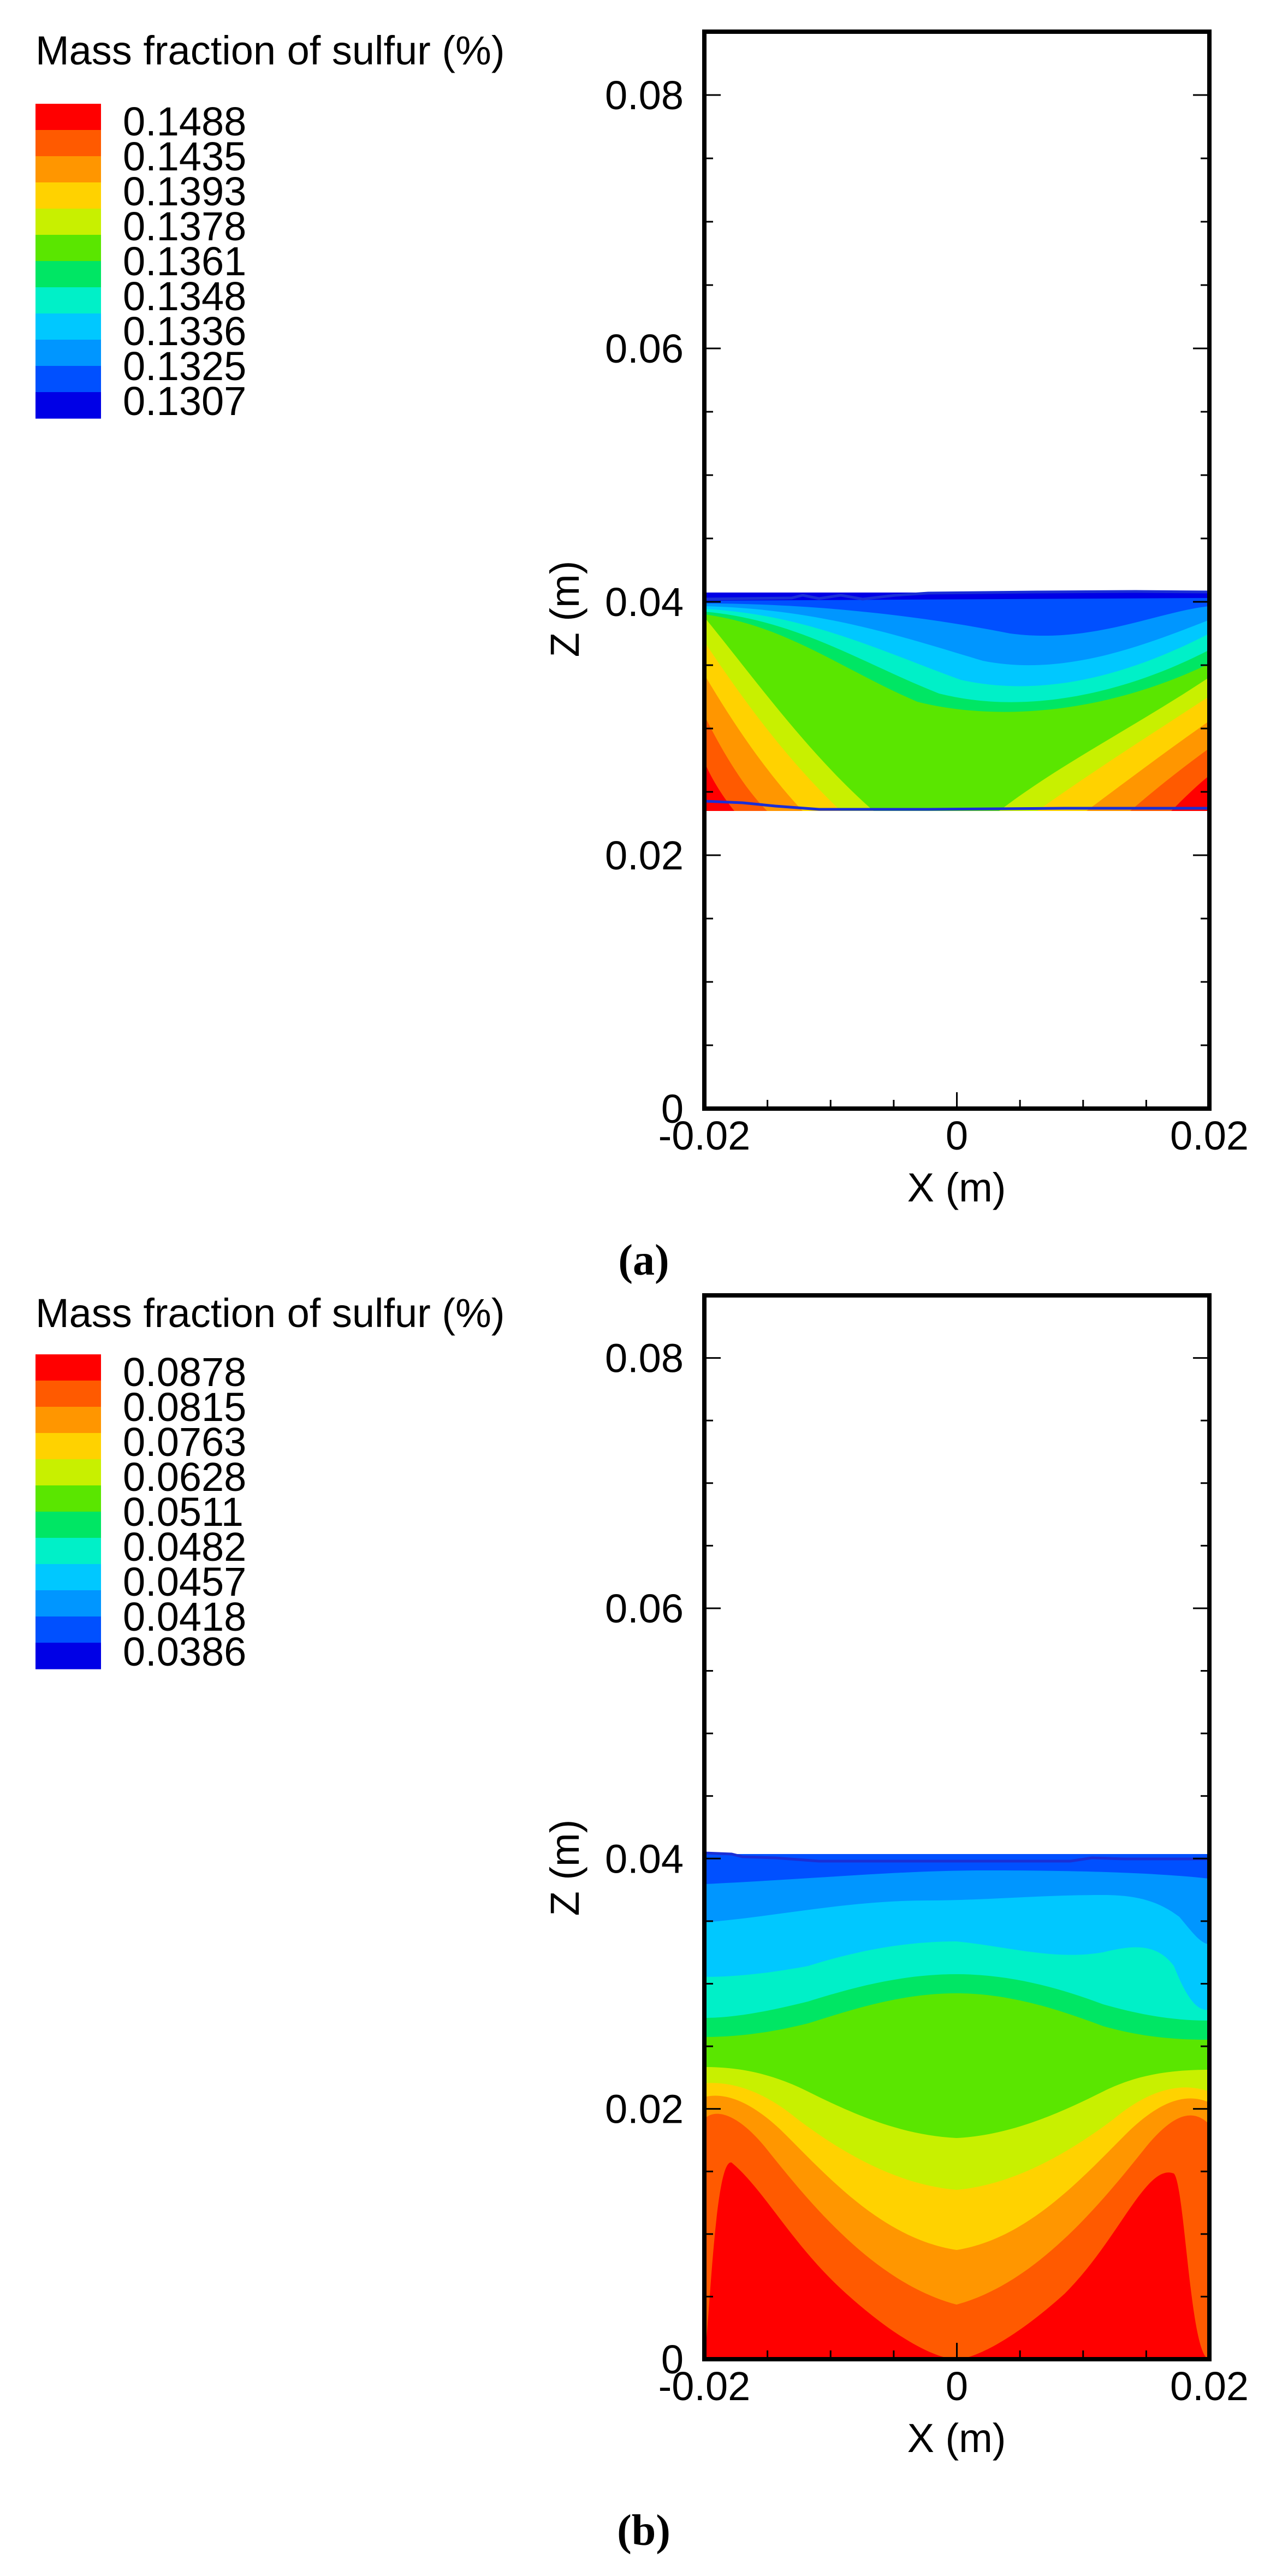 The height and width of the screenshot is (2576, 1288). I want to click on legend-label: 0.1361, so click(184, 261).